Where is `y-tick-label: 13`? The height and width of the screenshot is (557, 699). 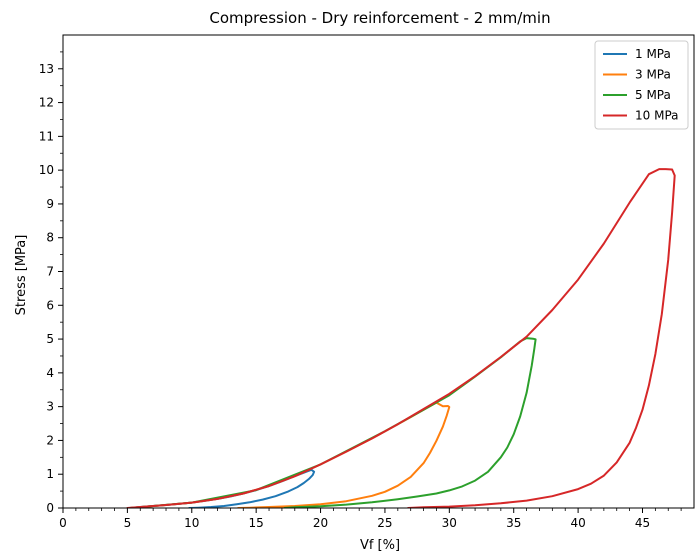 y-tick-label: 13 is located at coordinates (46, 69).